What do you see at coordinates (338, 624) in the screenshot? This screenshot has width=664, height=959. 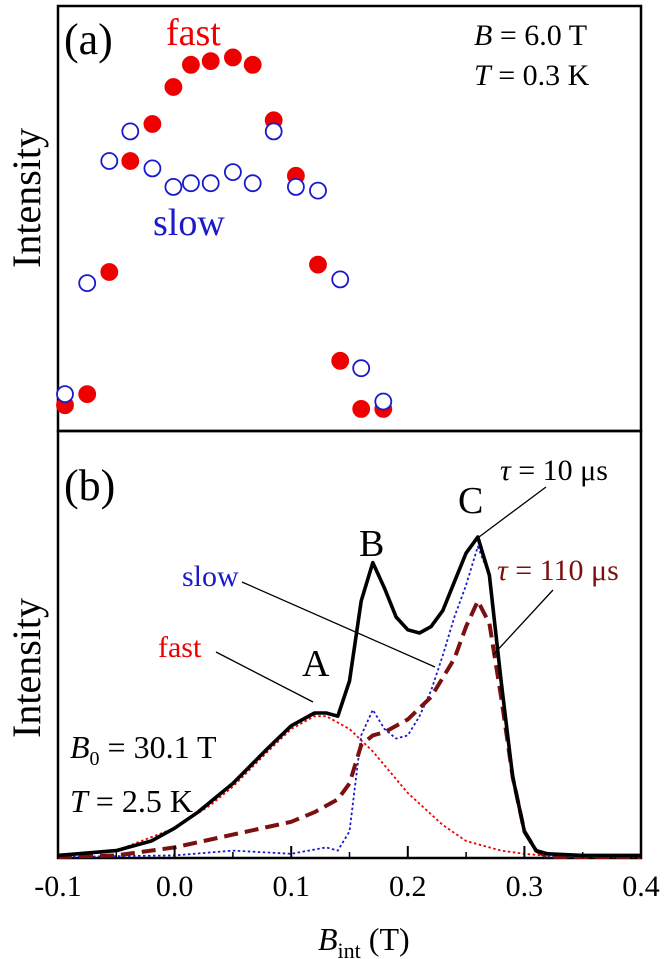 I see `slow-leader` at bounding box center [338, 624].